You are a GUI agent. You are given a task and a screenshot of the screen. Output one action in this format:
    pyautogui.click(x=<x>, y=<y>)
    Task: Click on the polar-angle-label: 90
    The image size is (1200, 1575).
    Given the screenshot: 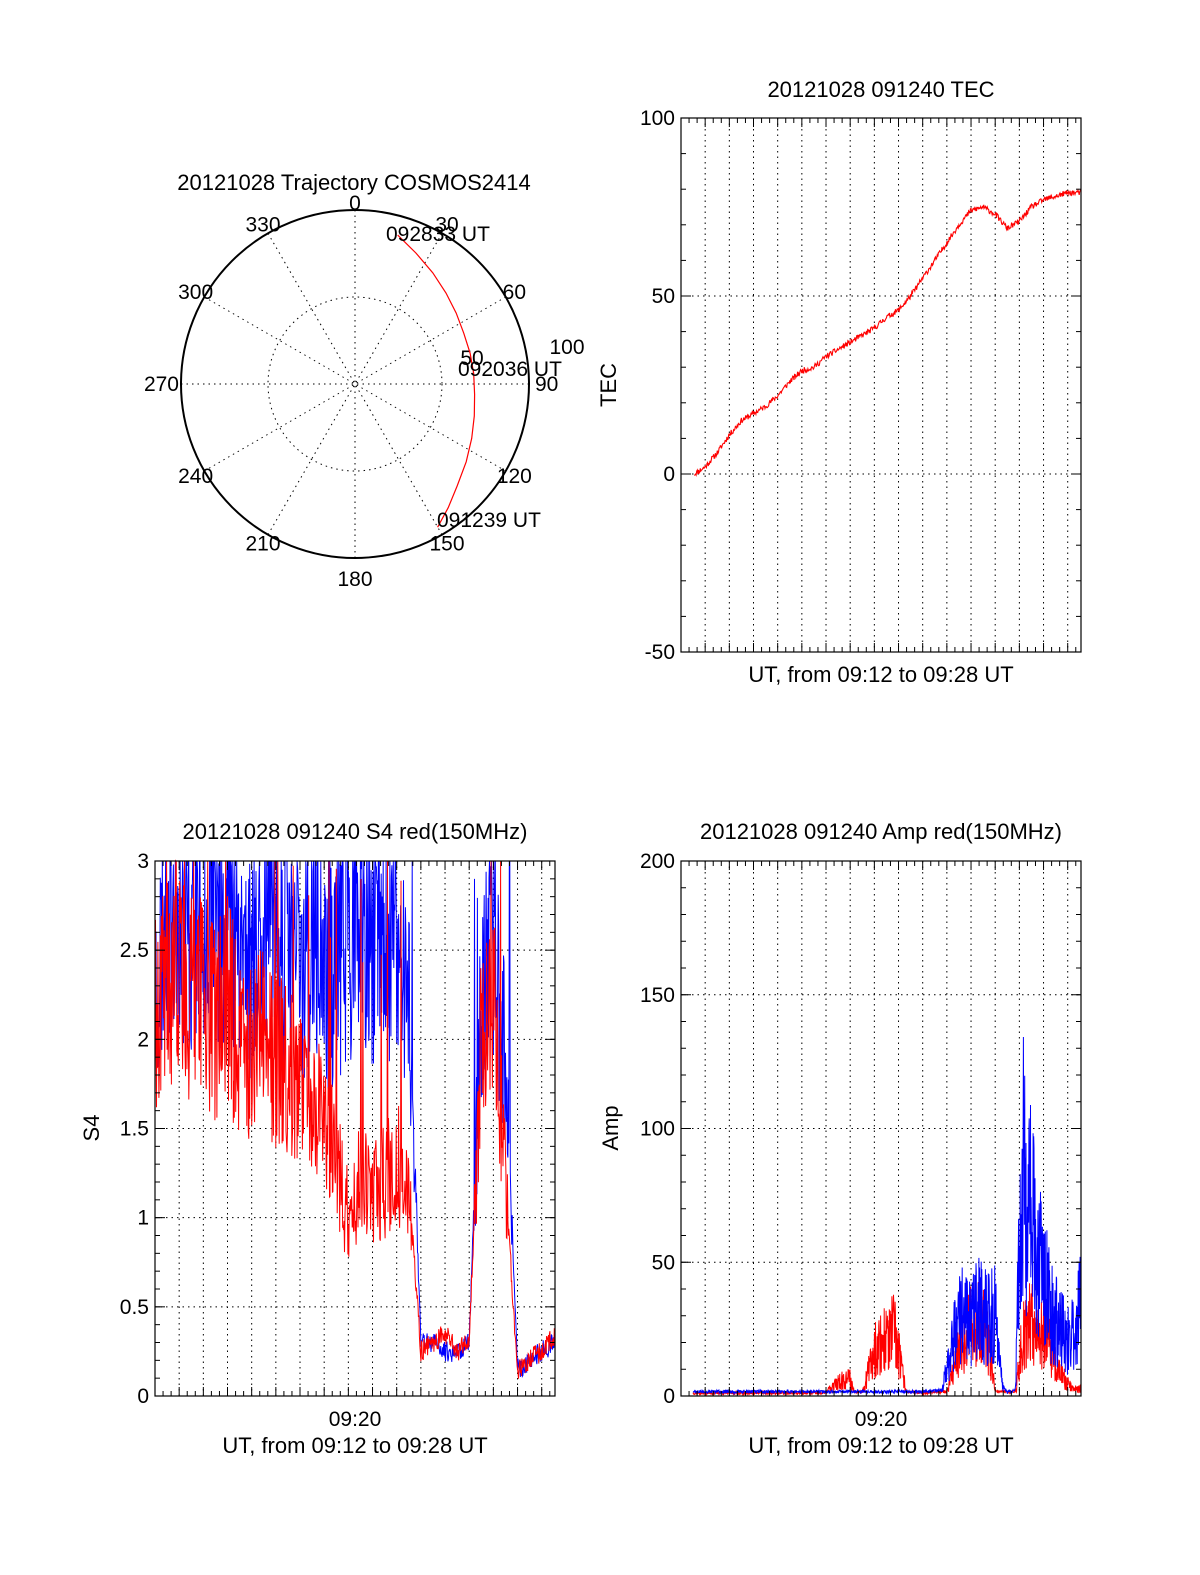 What is the action you would take?
    pyautogui.click(x=546, y=384)
    